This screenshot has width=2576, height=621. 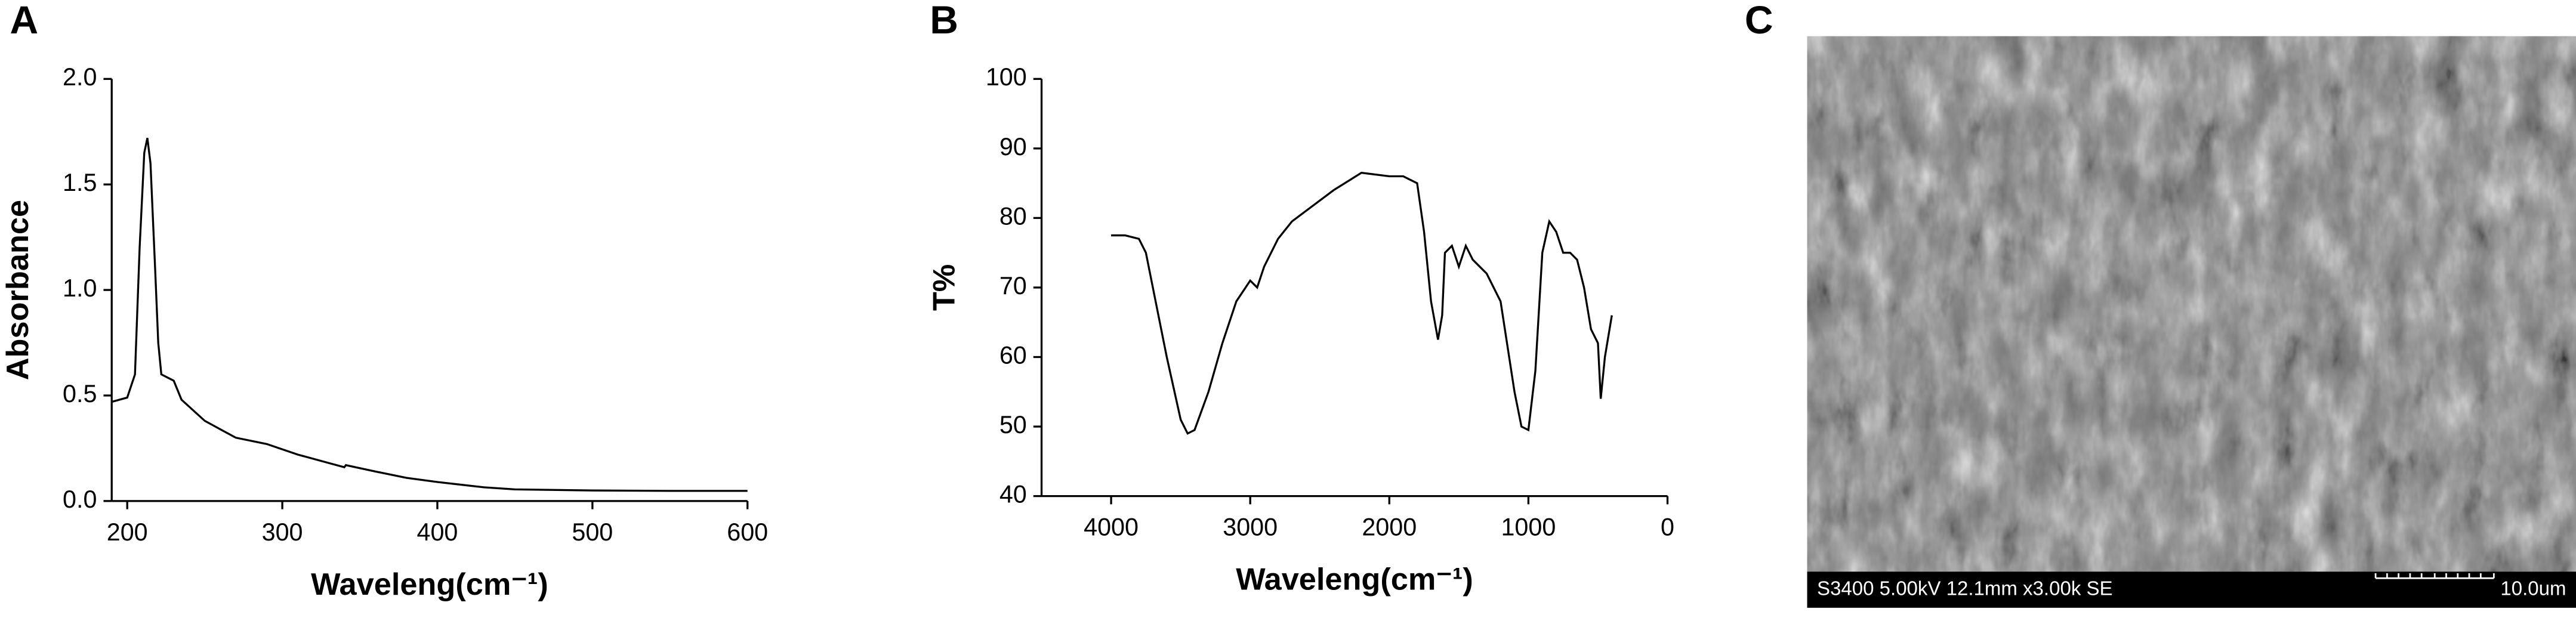 What do you see at coordinates (2435, 576) in the screenshot?
I see `scale-bar` at bounding box center [2435, 576].